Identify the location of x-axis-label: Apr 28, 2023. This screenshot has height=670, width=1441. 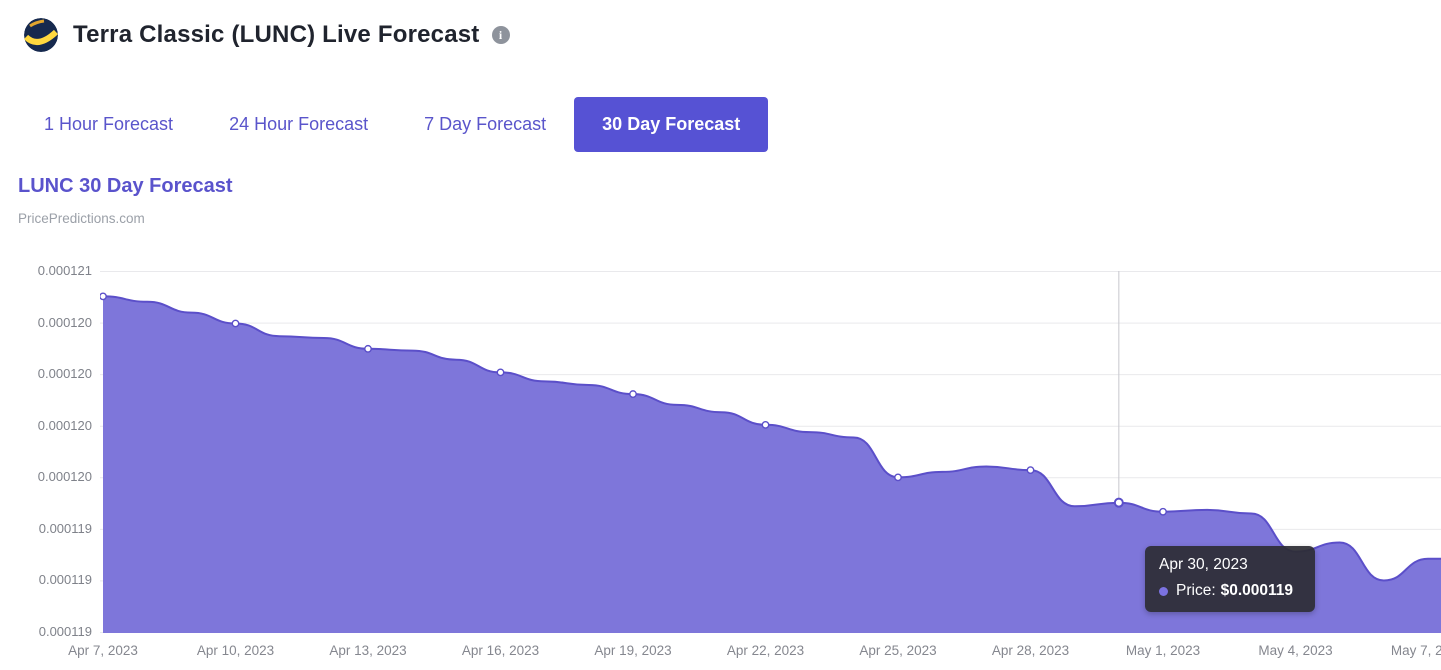
(1030, 650).